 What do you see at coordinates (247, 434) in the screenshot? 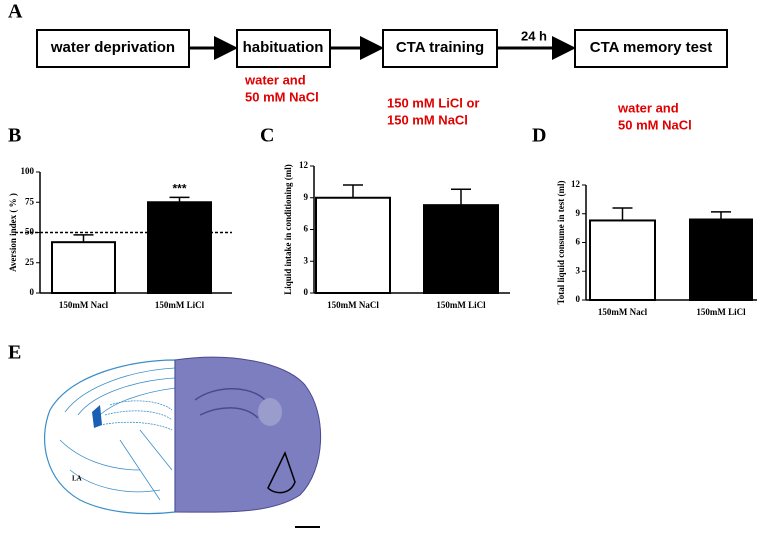
I see `nissl-section` at bounding box center [247, 434].